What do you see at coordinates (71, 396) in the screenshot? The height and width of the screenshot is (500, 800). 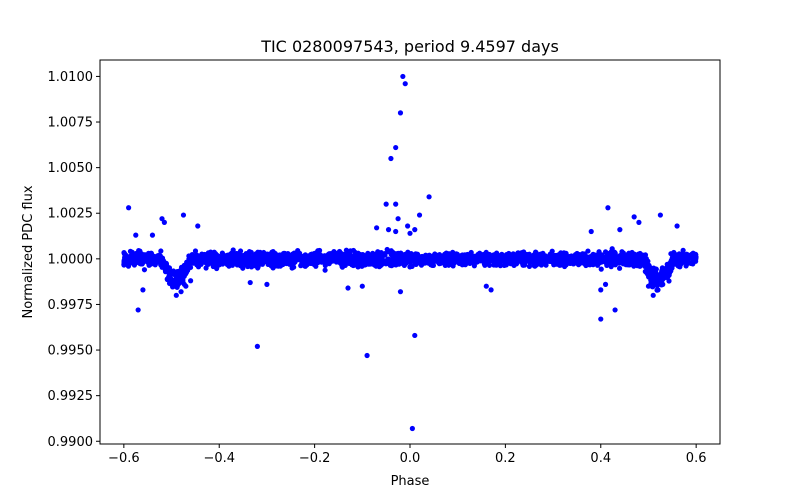 I see `y-tick-label: 0.9925` at bounding box center [71, 396].